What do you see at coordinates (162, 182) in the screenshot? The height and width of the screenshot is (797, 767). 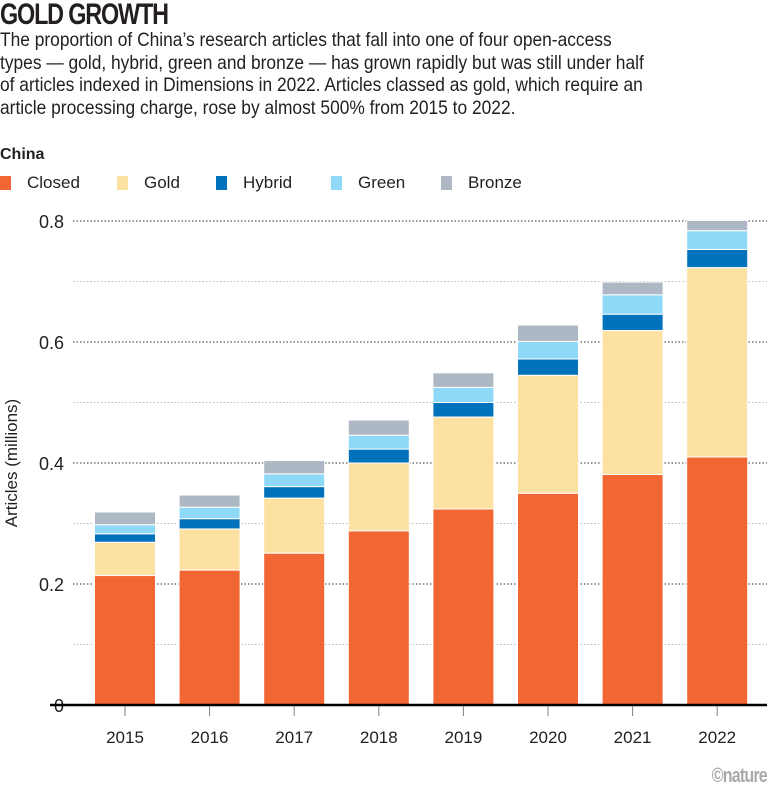 I see `legend-label-gold: Gold` at bounding box center [162, 182].